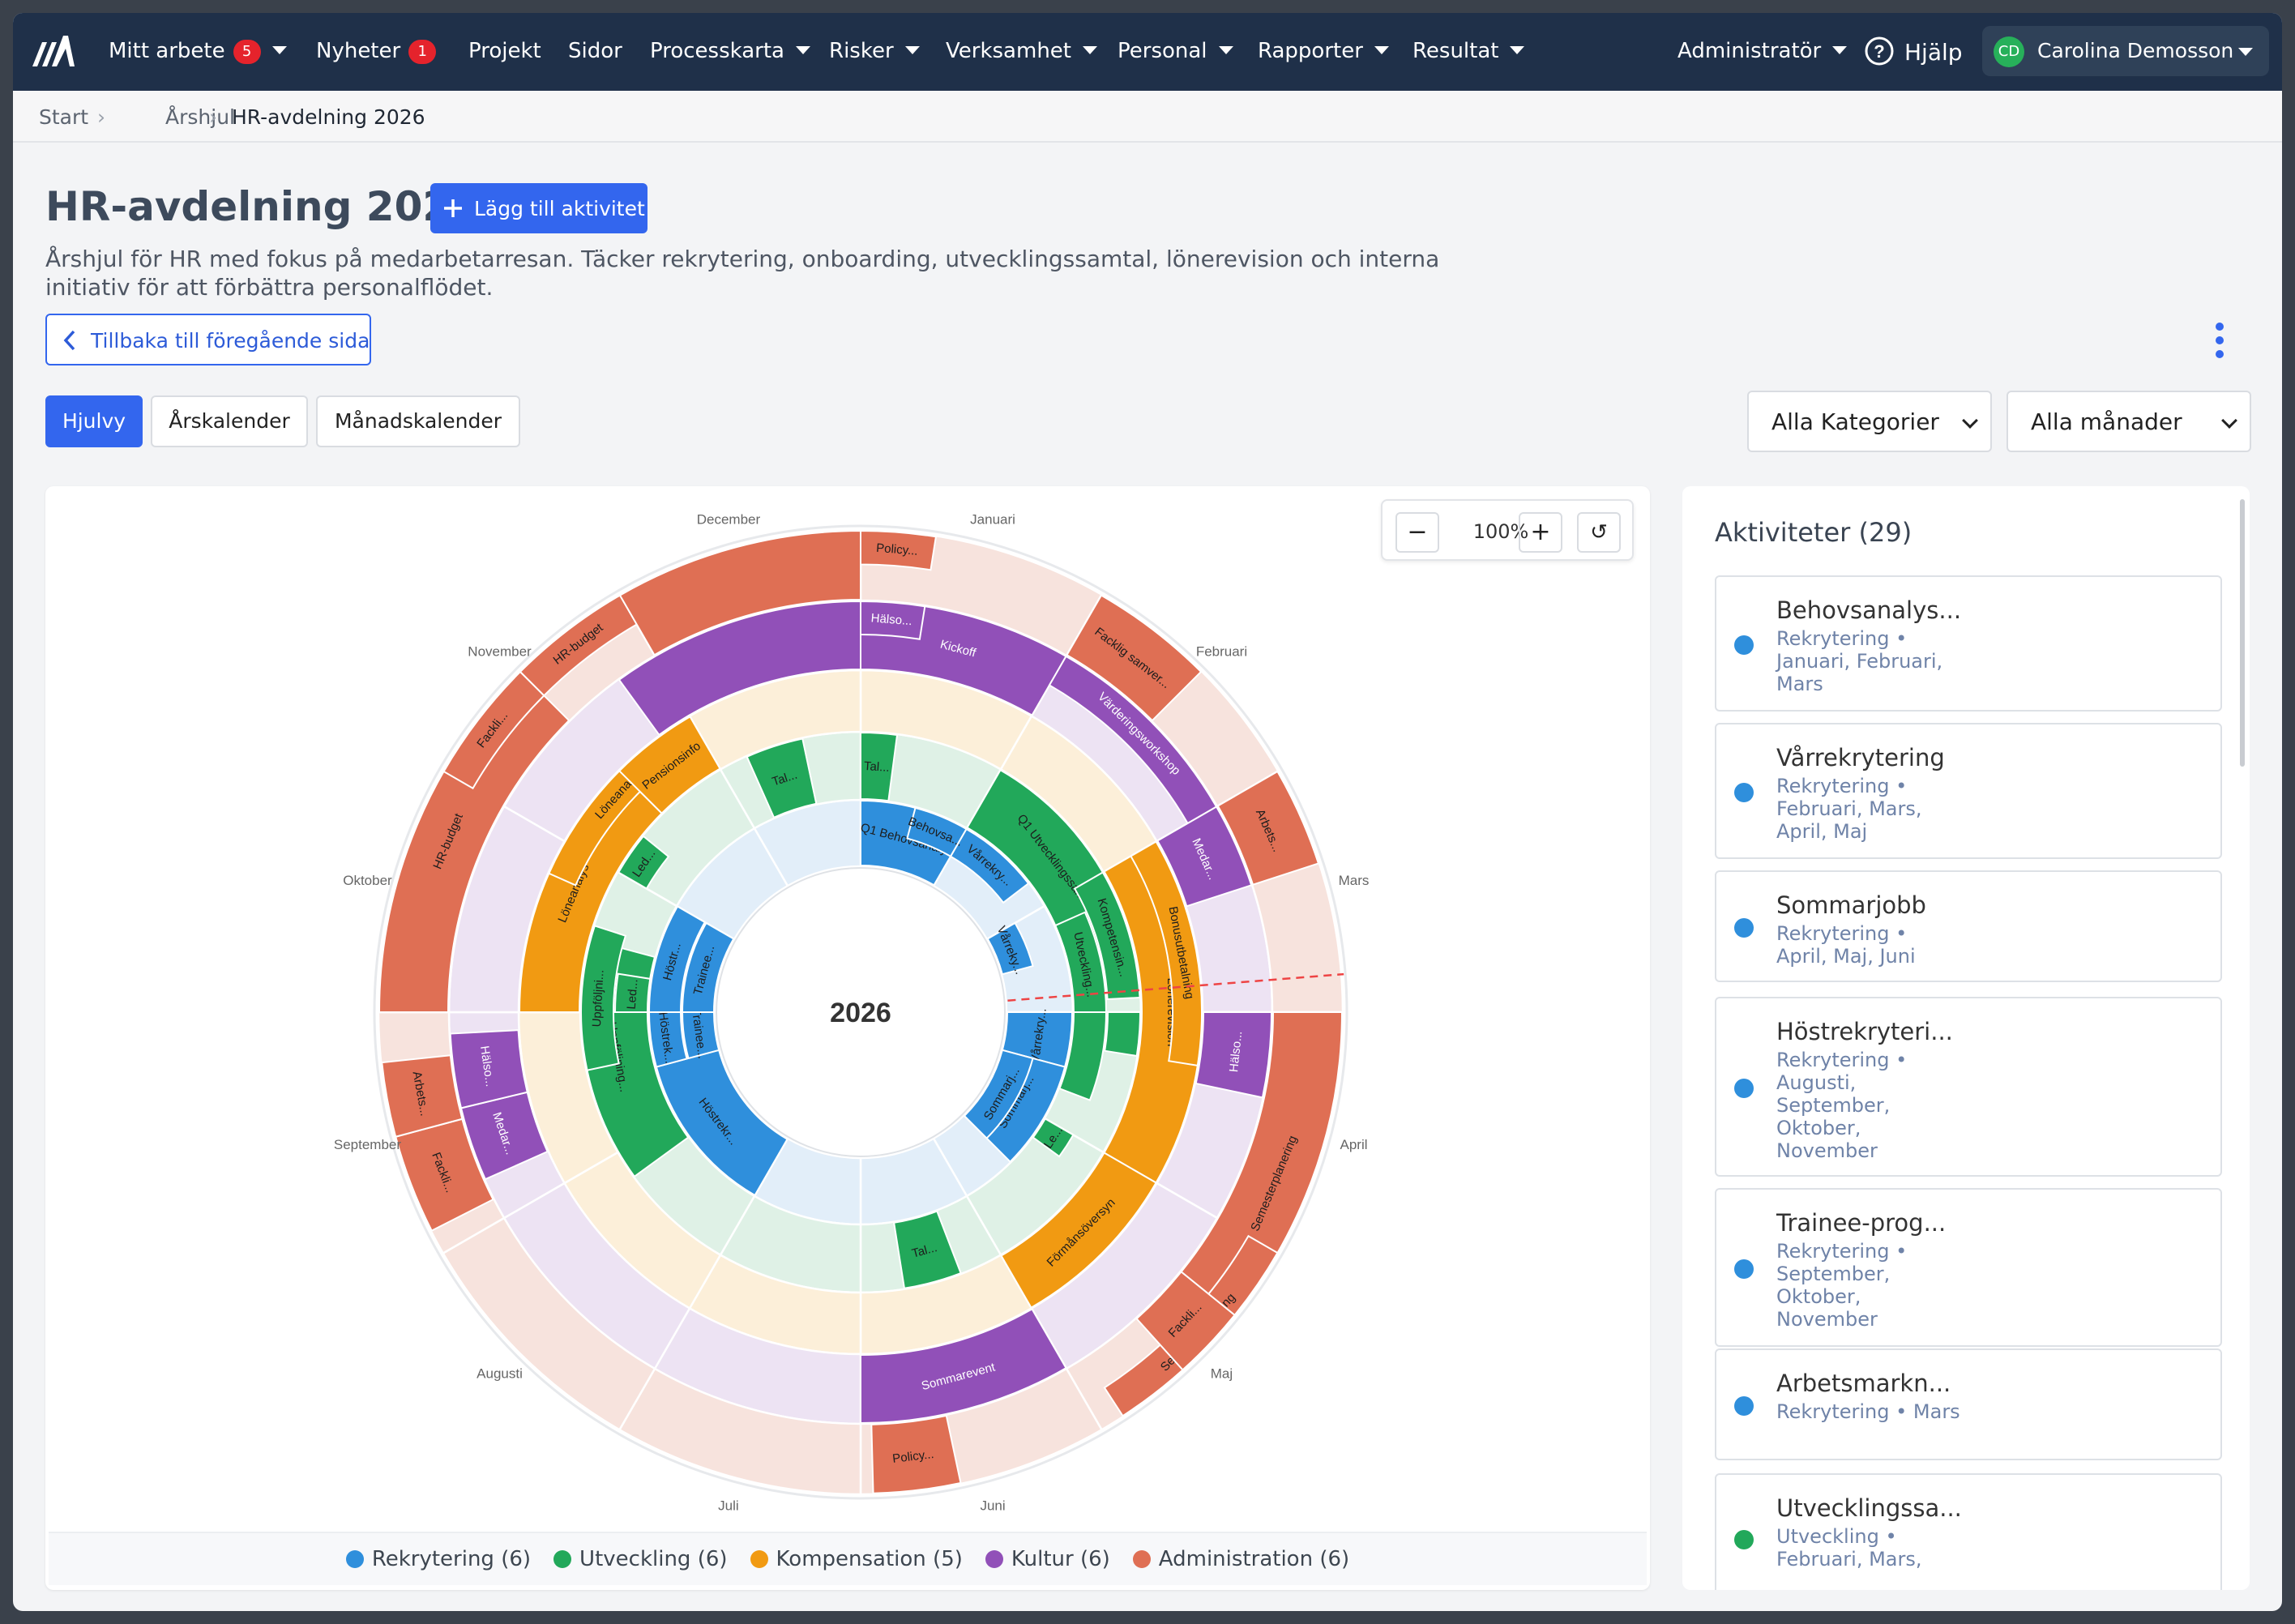  I want to click on nav-nyheter: Nyheter 1, so click(376, 52).